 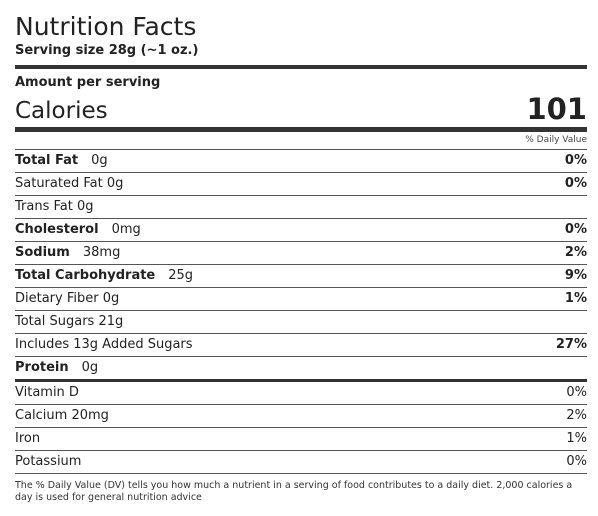 What do you see at coordinates (301, 462) in the screenshot?
I see `nutrient-row: Potassium 0%` at bounding box center [301, 462].